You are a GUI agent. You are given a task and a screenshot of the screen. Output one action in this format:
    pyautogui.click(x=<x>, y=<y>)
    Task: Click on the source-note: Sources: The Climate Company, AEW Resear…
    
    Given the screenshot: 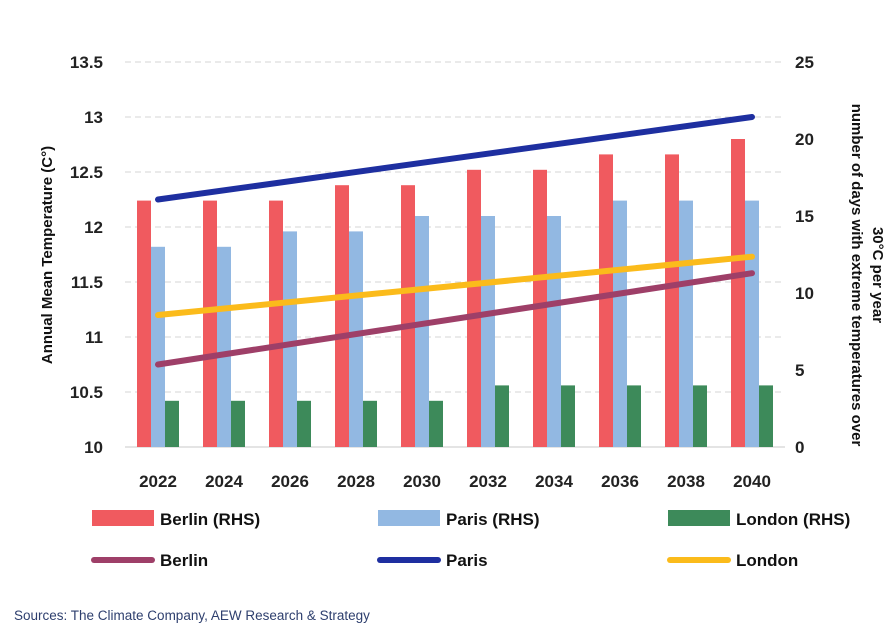 What is the action you would take?
    pyautogui.click(x=192, y=615)
    